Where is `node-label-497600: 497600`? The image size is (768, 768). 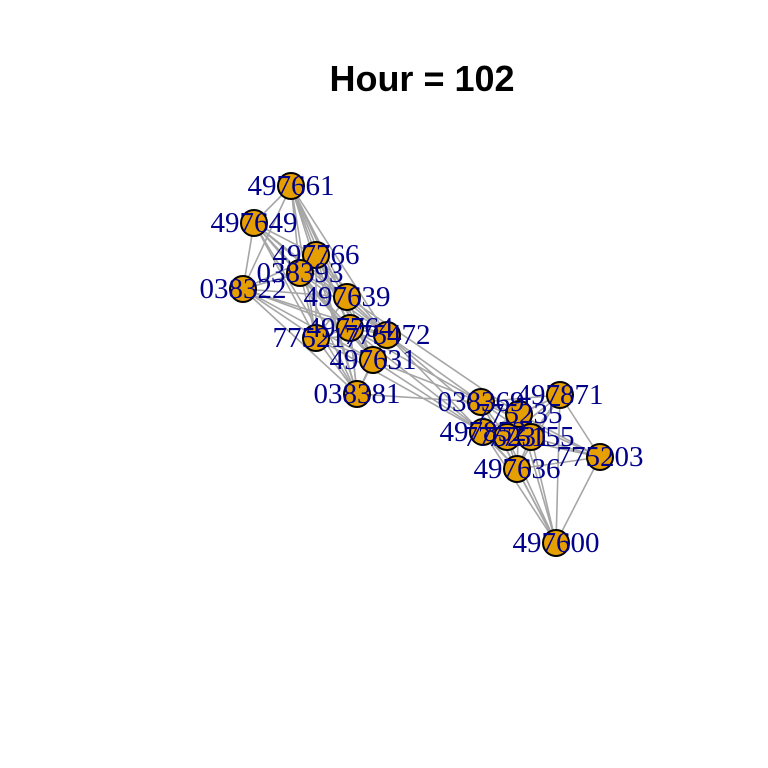
node-label-497600: 497600 is located at coordinates (556, 543).